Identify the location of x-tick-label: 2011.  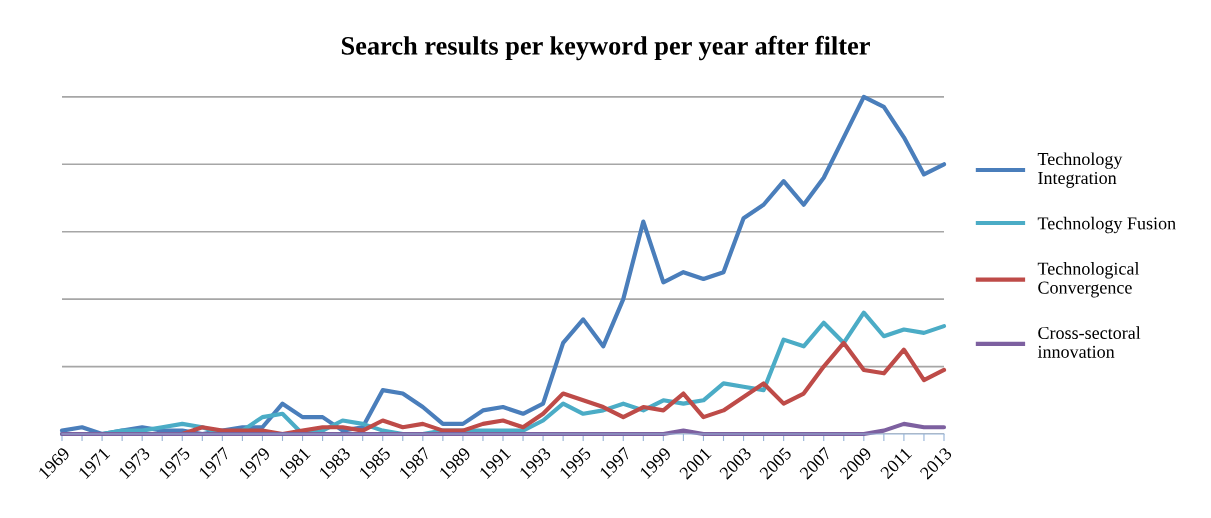
(896, 463).